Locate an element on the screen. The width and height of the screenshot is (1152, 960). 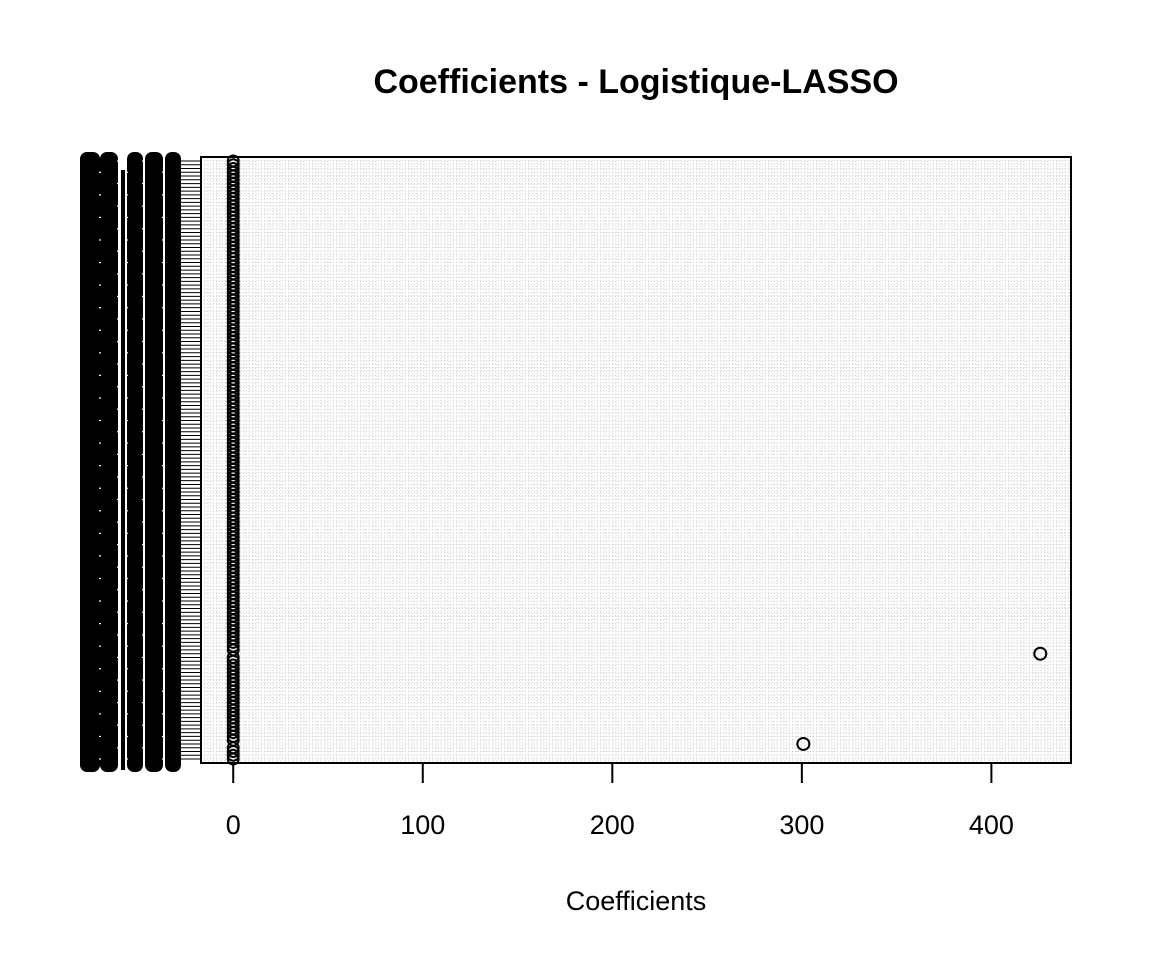
x-tick-label: 0 is located at coordinates (233, 825).